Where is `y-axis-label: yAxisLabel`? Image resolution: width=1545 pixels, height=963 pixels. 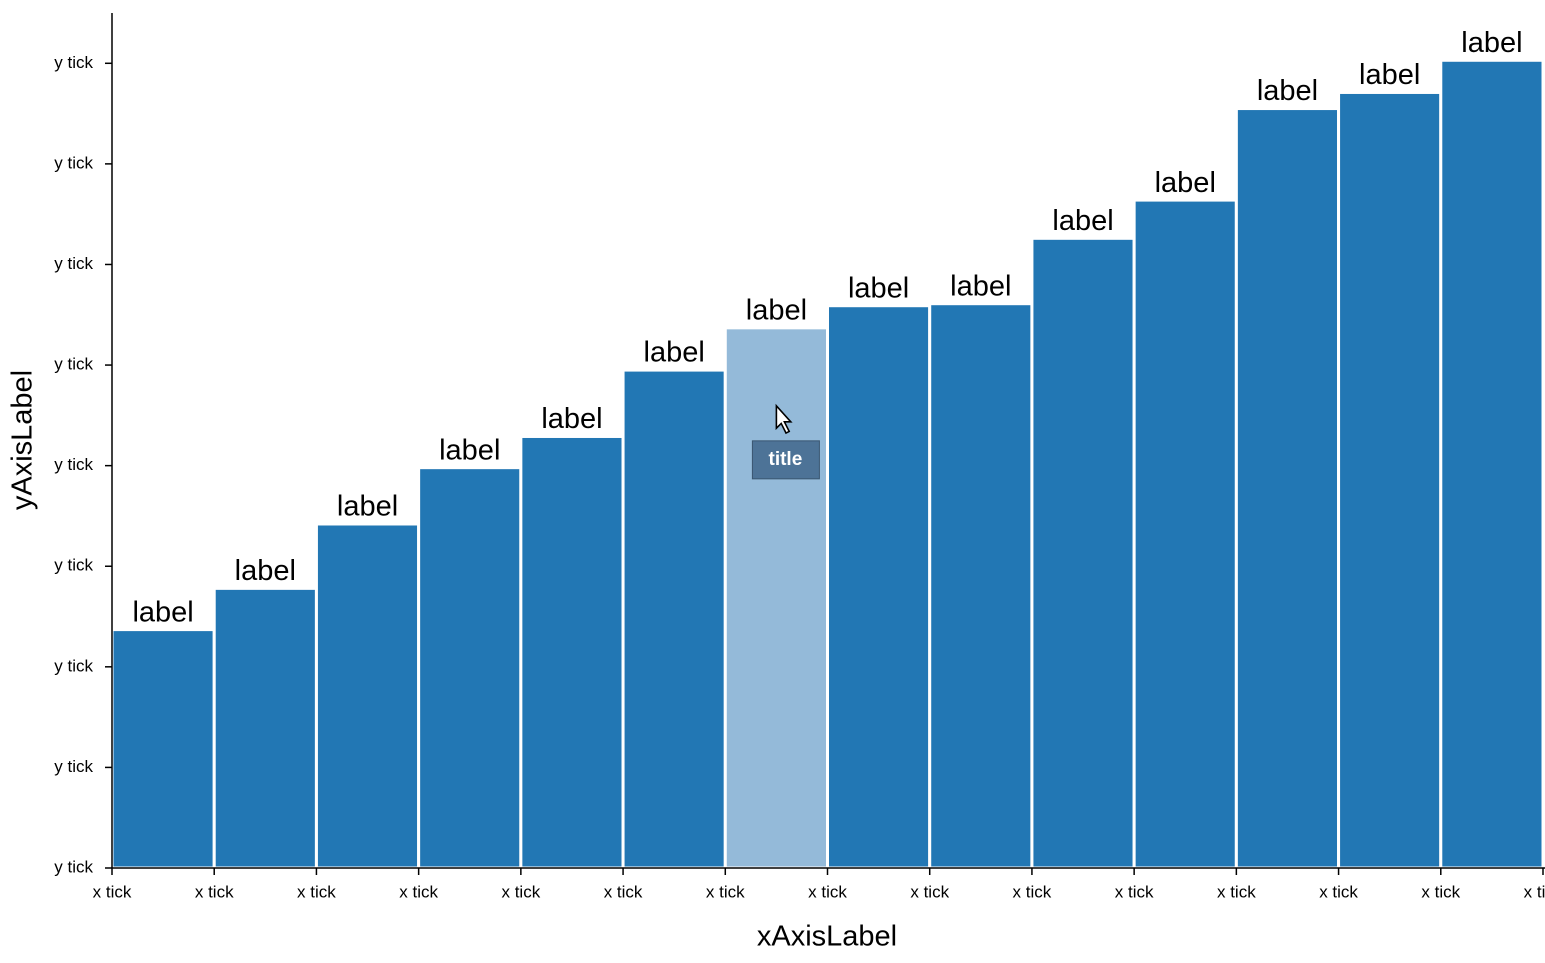 y-axis-label: yAxisLabel is located at coordinates (23, 440).